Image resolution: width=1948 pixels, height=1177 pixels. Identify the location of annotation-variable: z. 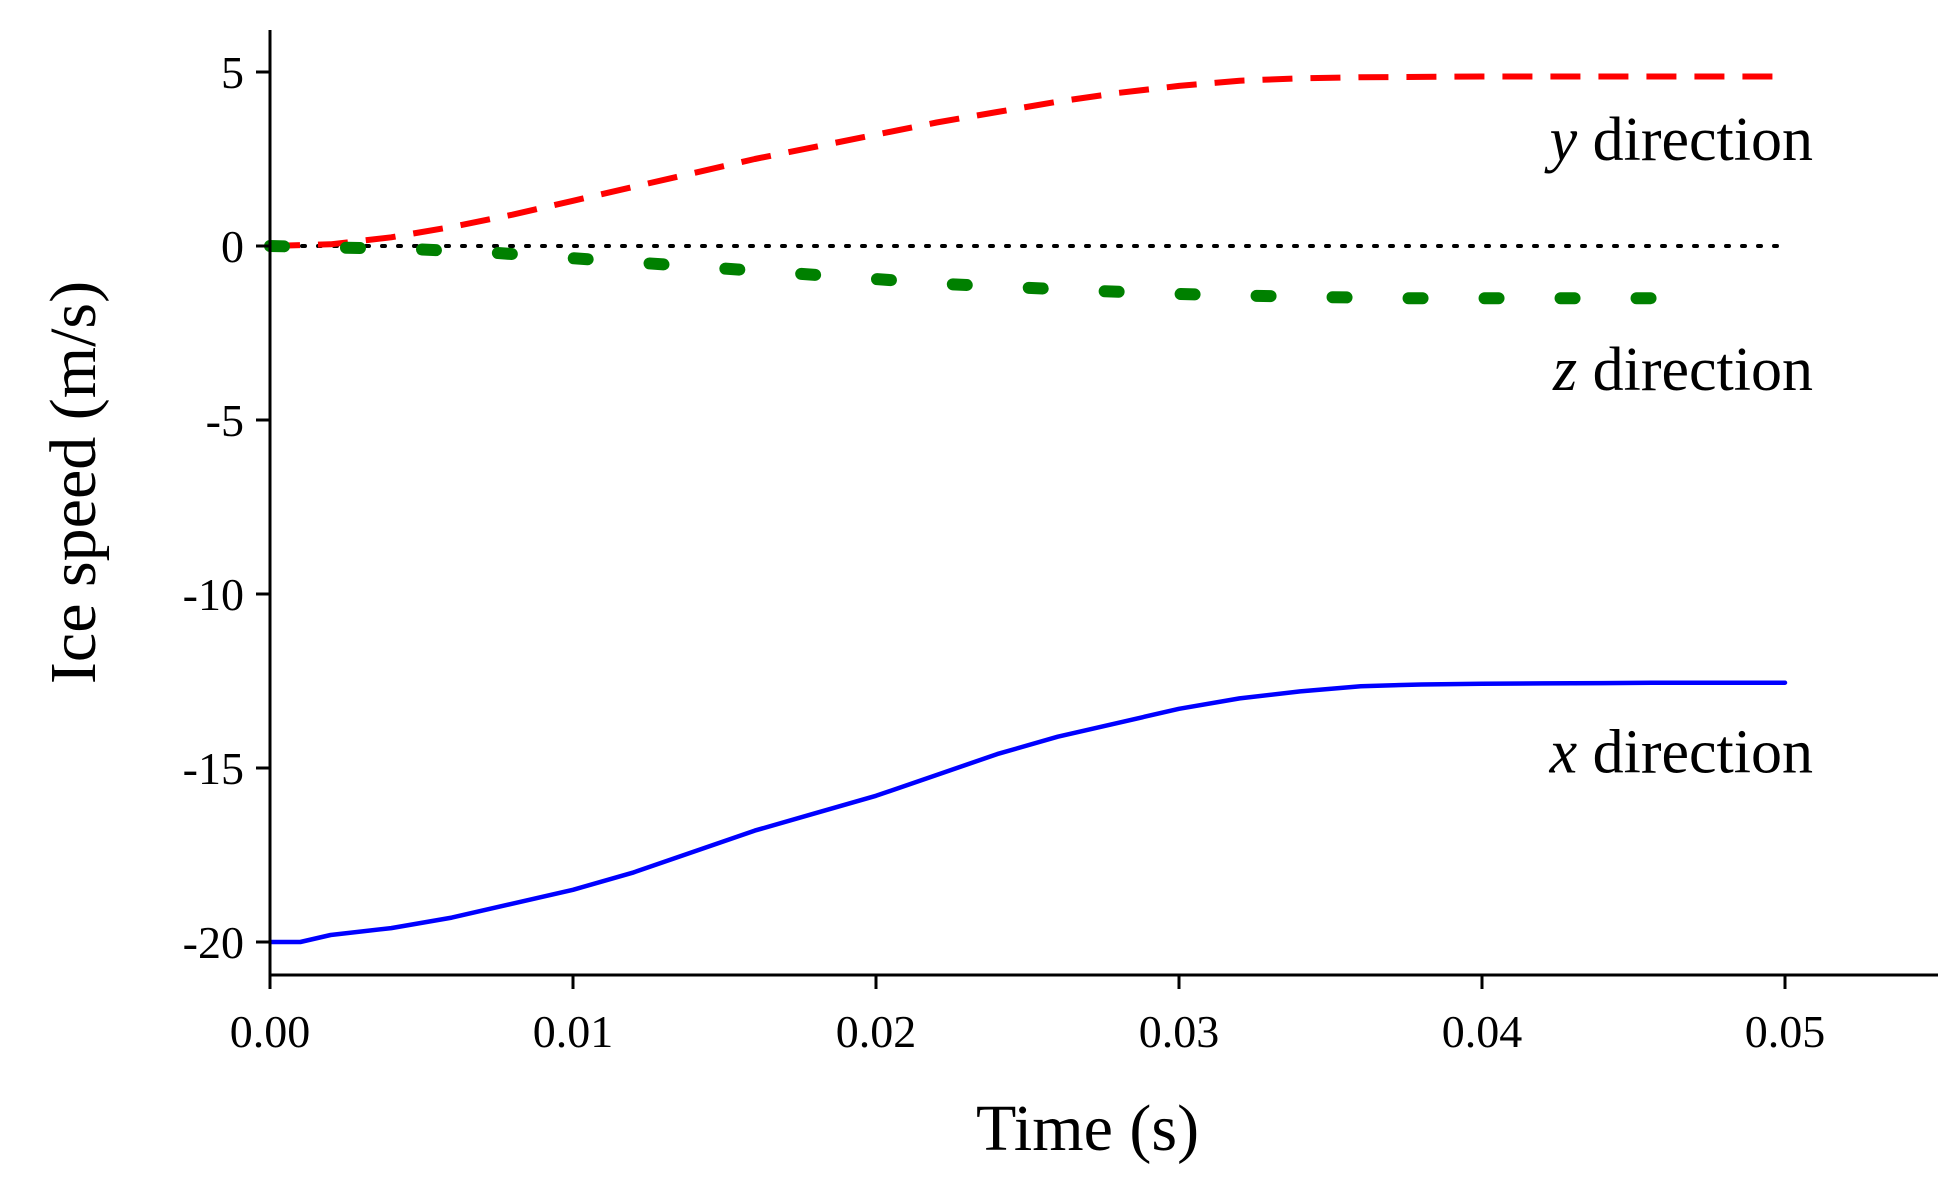
(1564, 370).